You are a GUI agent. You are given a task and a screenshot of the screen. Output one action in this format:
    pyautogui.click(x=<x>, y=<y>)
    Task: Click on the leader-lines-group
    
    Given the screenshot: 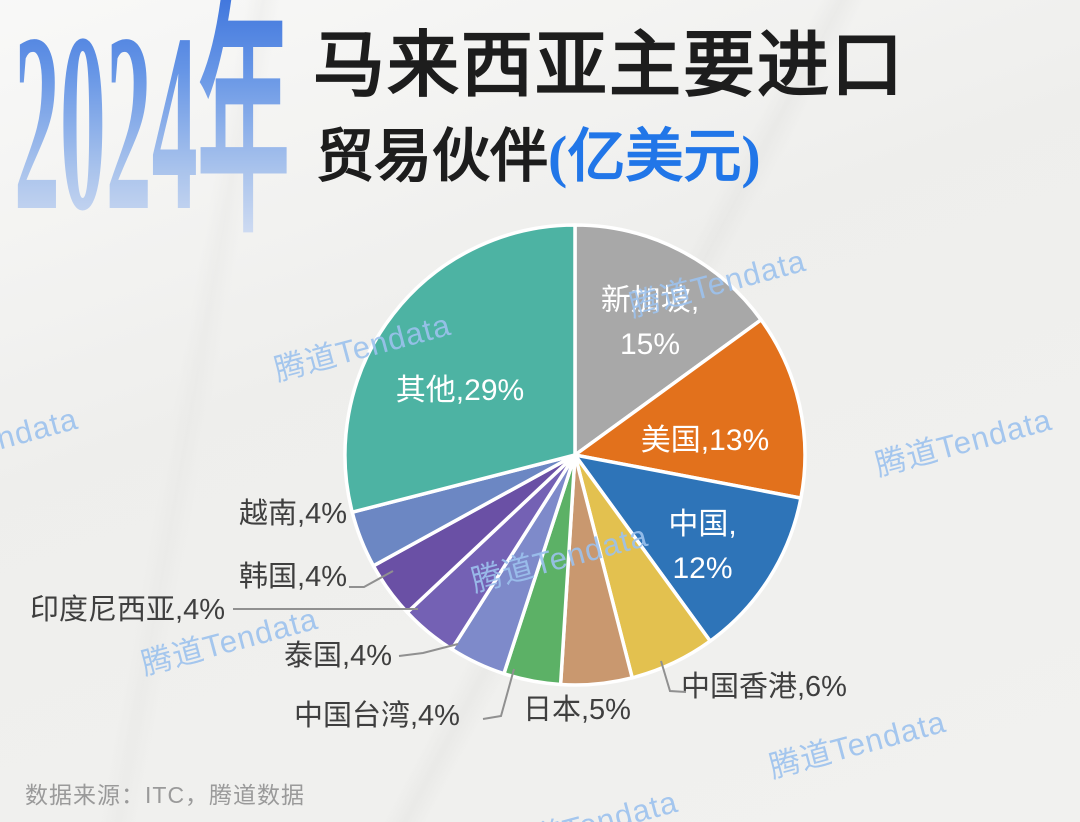 What is the action you would take?
    pyautogui.click(x=460, y=645)
    